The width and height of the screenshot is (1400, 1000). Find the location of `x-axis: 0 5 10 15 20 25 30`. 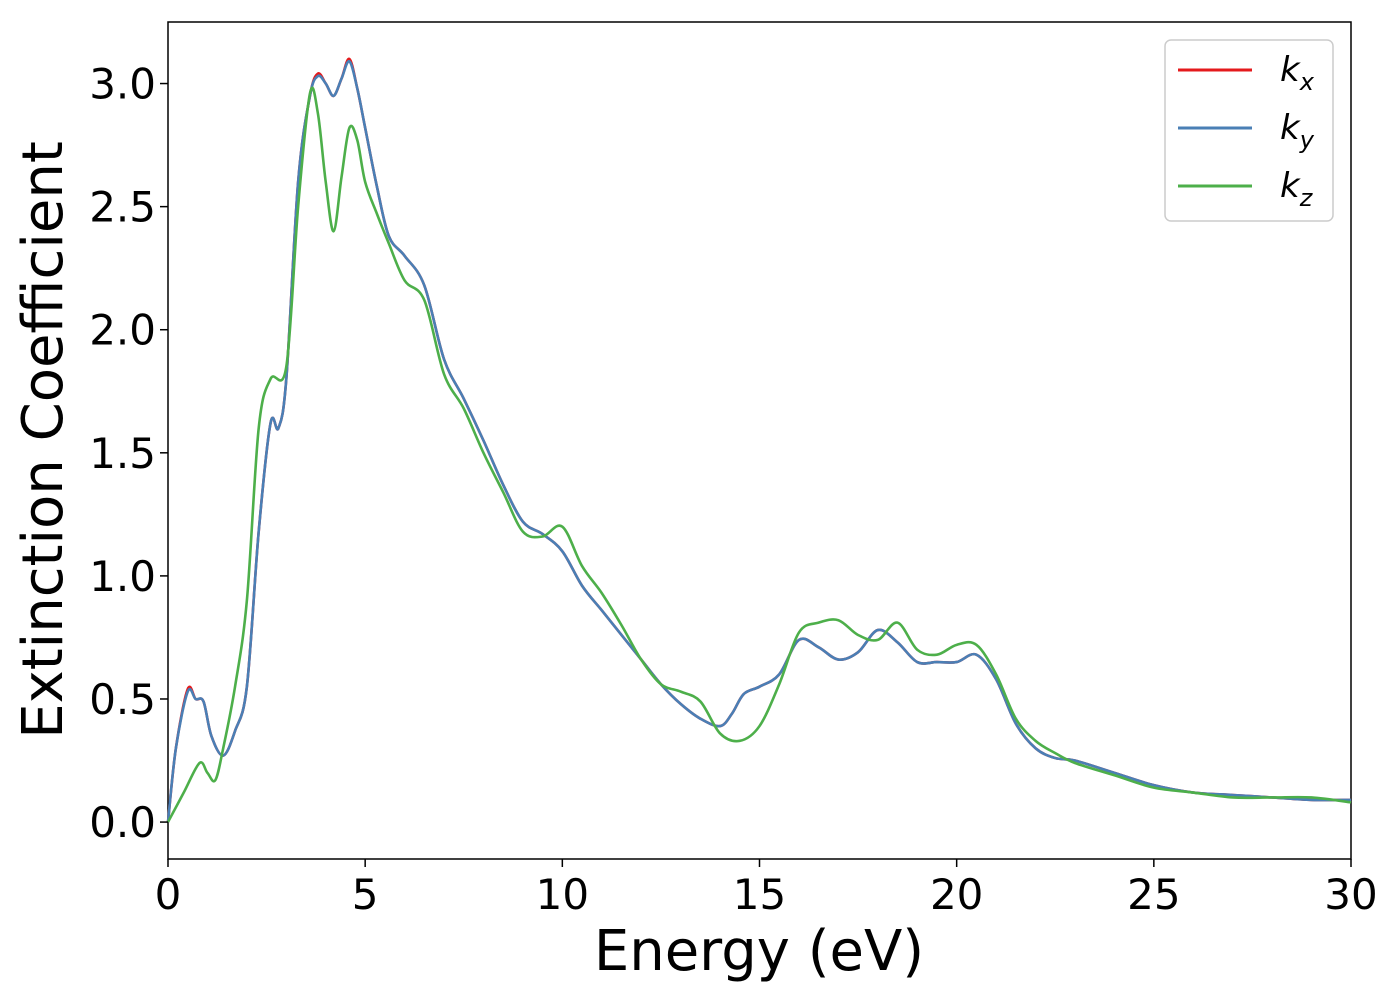

x-axis: 0 5 10 15 20 25 30 is located at coordinates (766, 889).